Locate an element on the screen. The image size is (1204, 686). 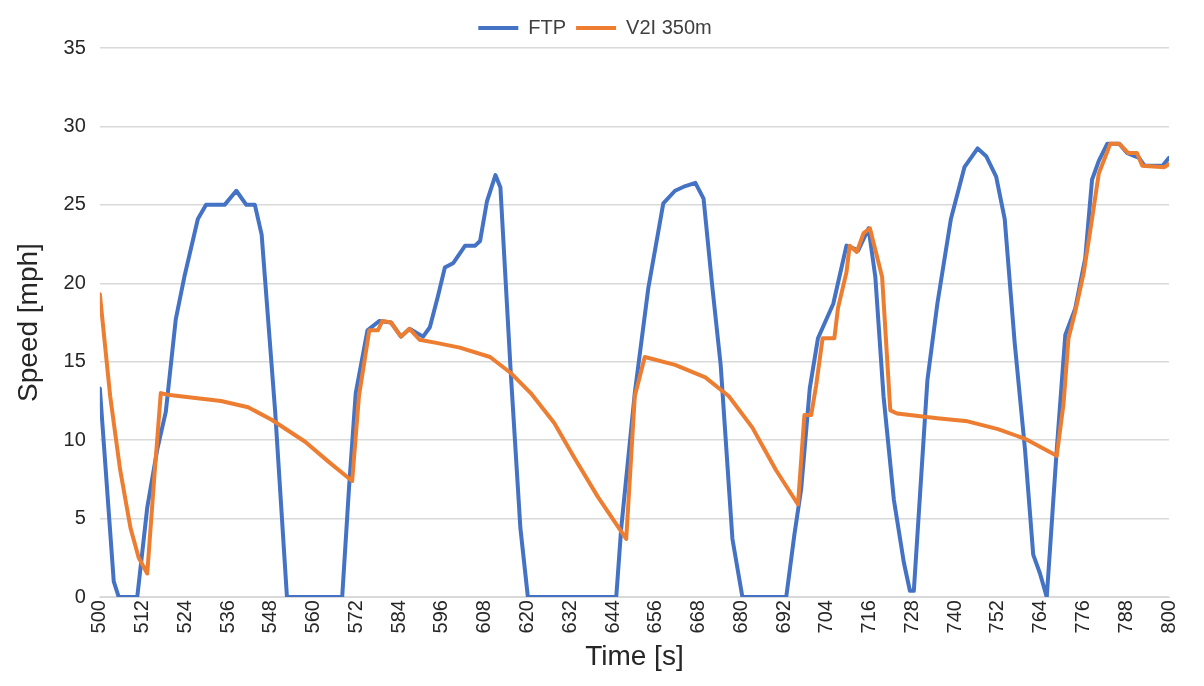
x-tick-label: 620 is located at coordinates (526, 617).